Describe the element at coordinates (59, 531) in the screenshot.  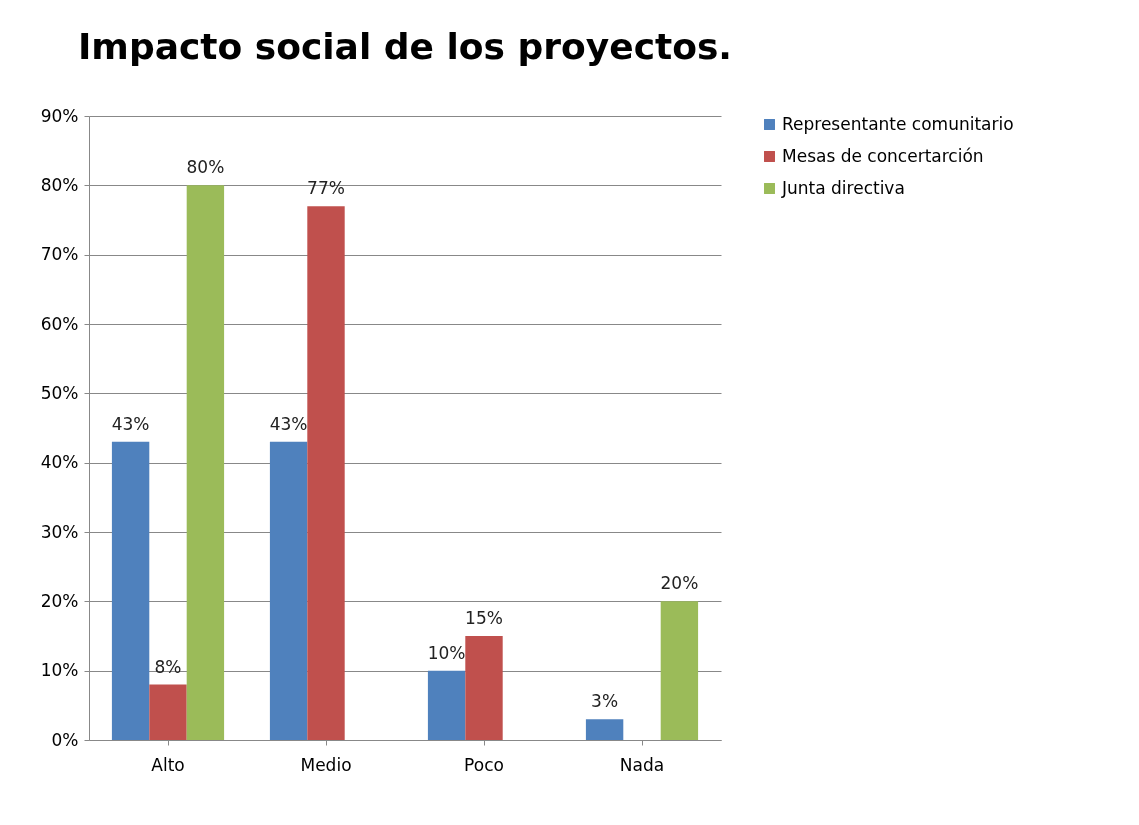
I see `y-tick-label: 30%` at that location.